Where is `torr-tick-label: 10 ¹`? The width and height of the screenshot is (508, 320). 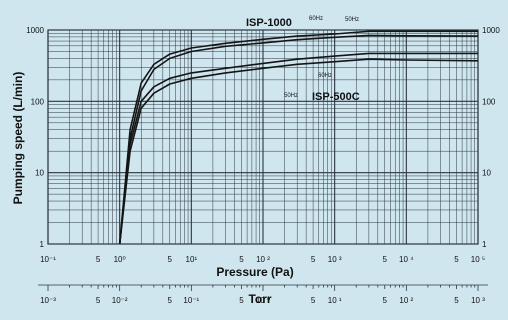
torr-tick-label: 10 ¹ is located at coordinates (335, 300).